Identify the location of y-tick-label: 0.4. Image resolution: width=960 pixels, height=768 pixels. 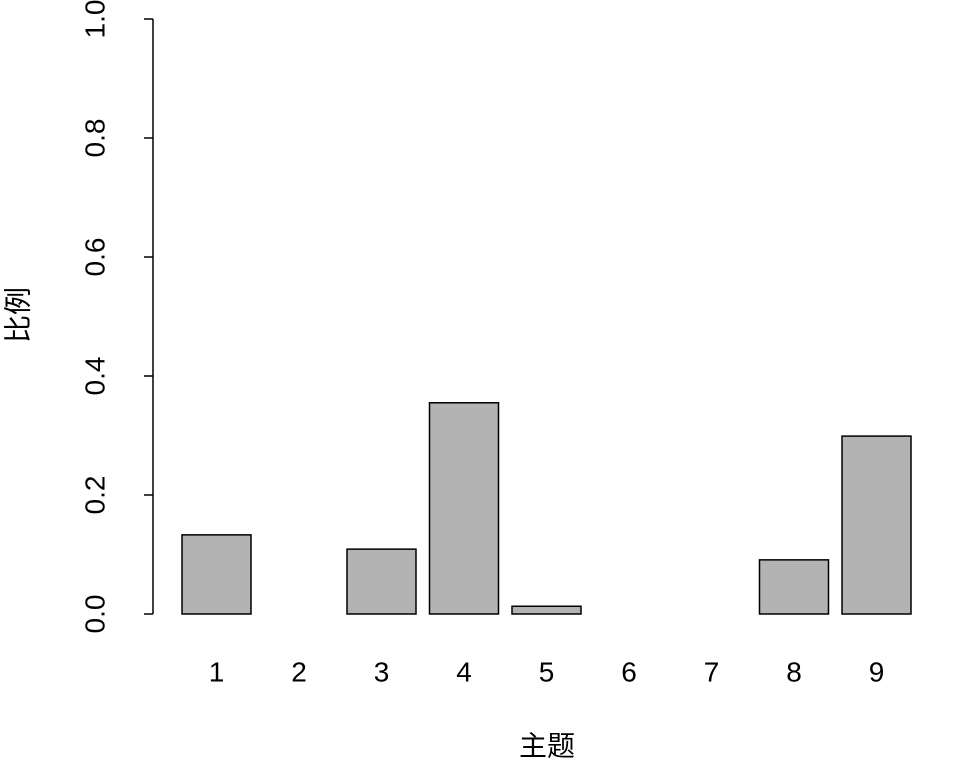
(94, 376).